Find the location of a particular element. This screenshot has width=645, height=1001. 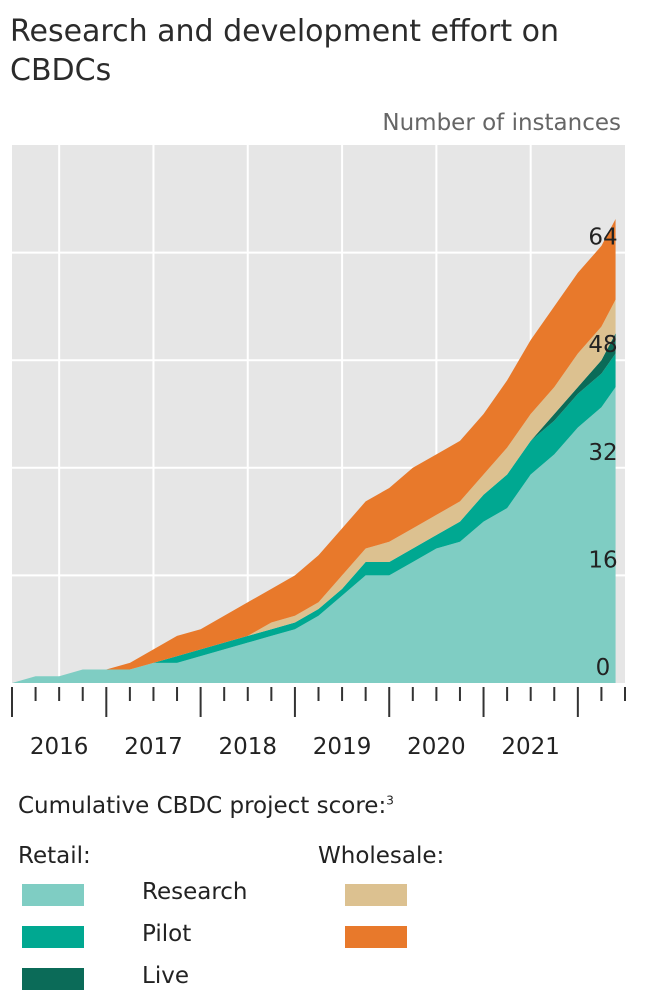

legend-wholesale-heading: Wholesale: is located at coordinates (381, 856).